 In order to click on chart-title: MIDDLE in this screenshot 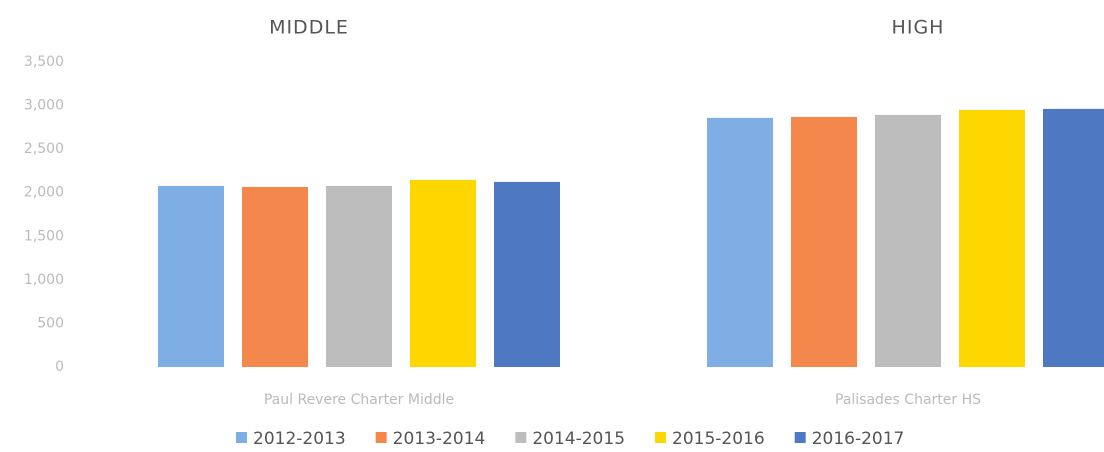, I will do `click(309, 28)`.